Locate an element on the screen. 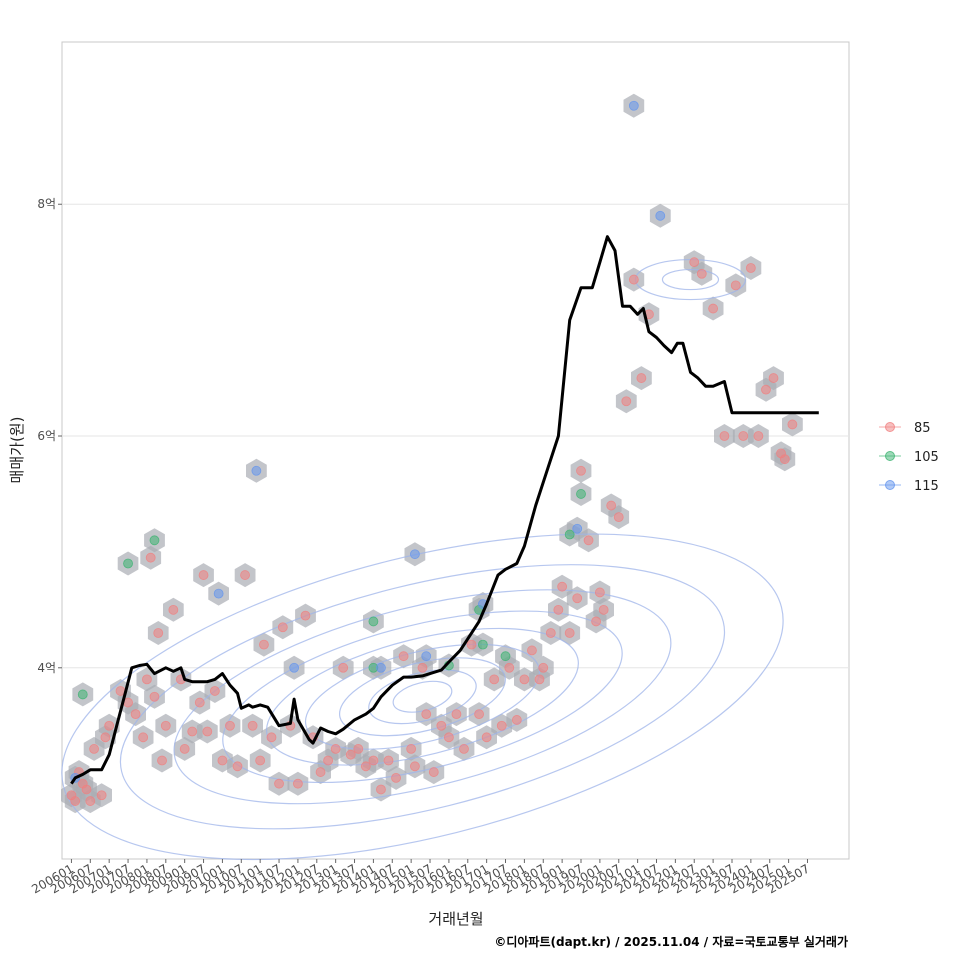 The image size is (960, 960). legend-label: 105 is located at coordinates (926, 457).